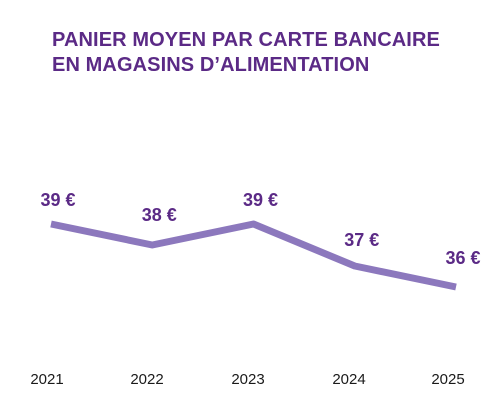  I want to click on x-tick-label: 2023, so click(247, 379).